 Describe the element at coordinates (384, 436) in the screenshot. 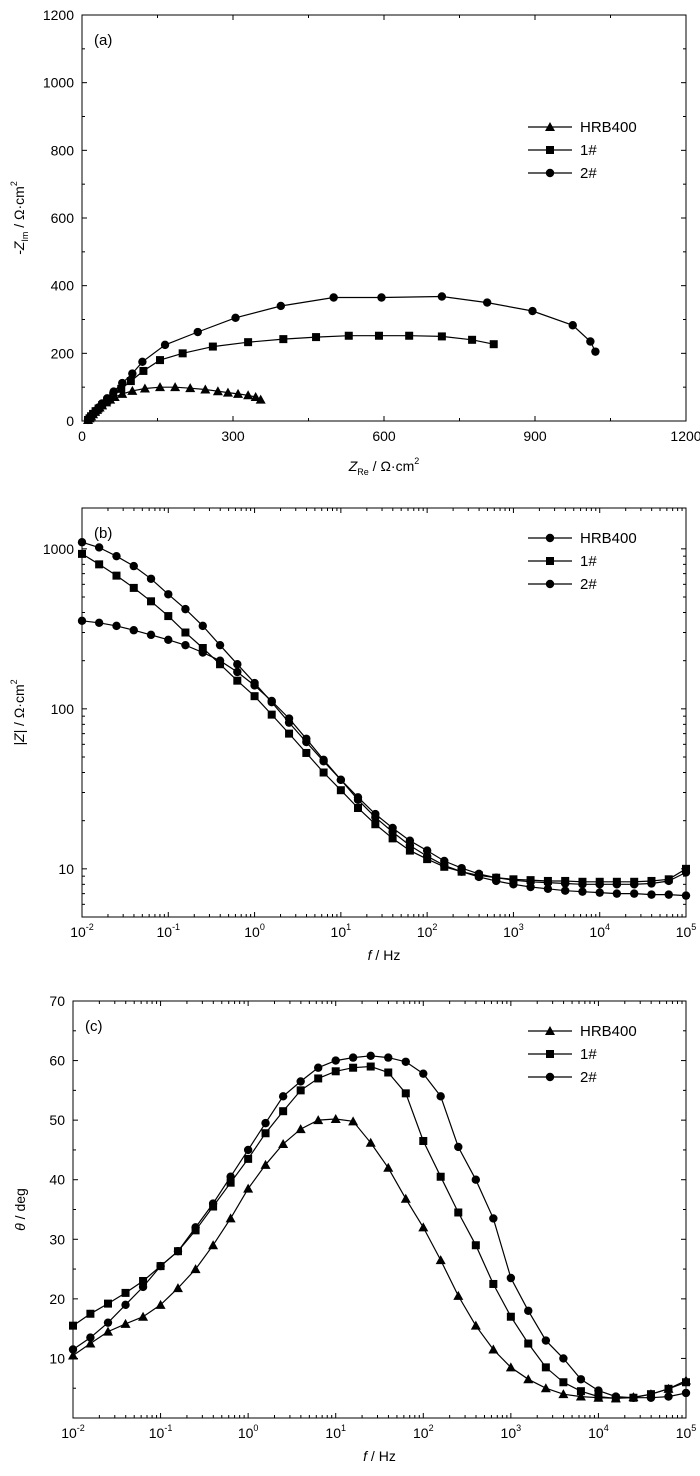

I see `x-tick-label: 600` at that location.